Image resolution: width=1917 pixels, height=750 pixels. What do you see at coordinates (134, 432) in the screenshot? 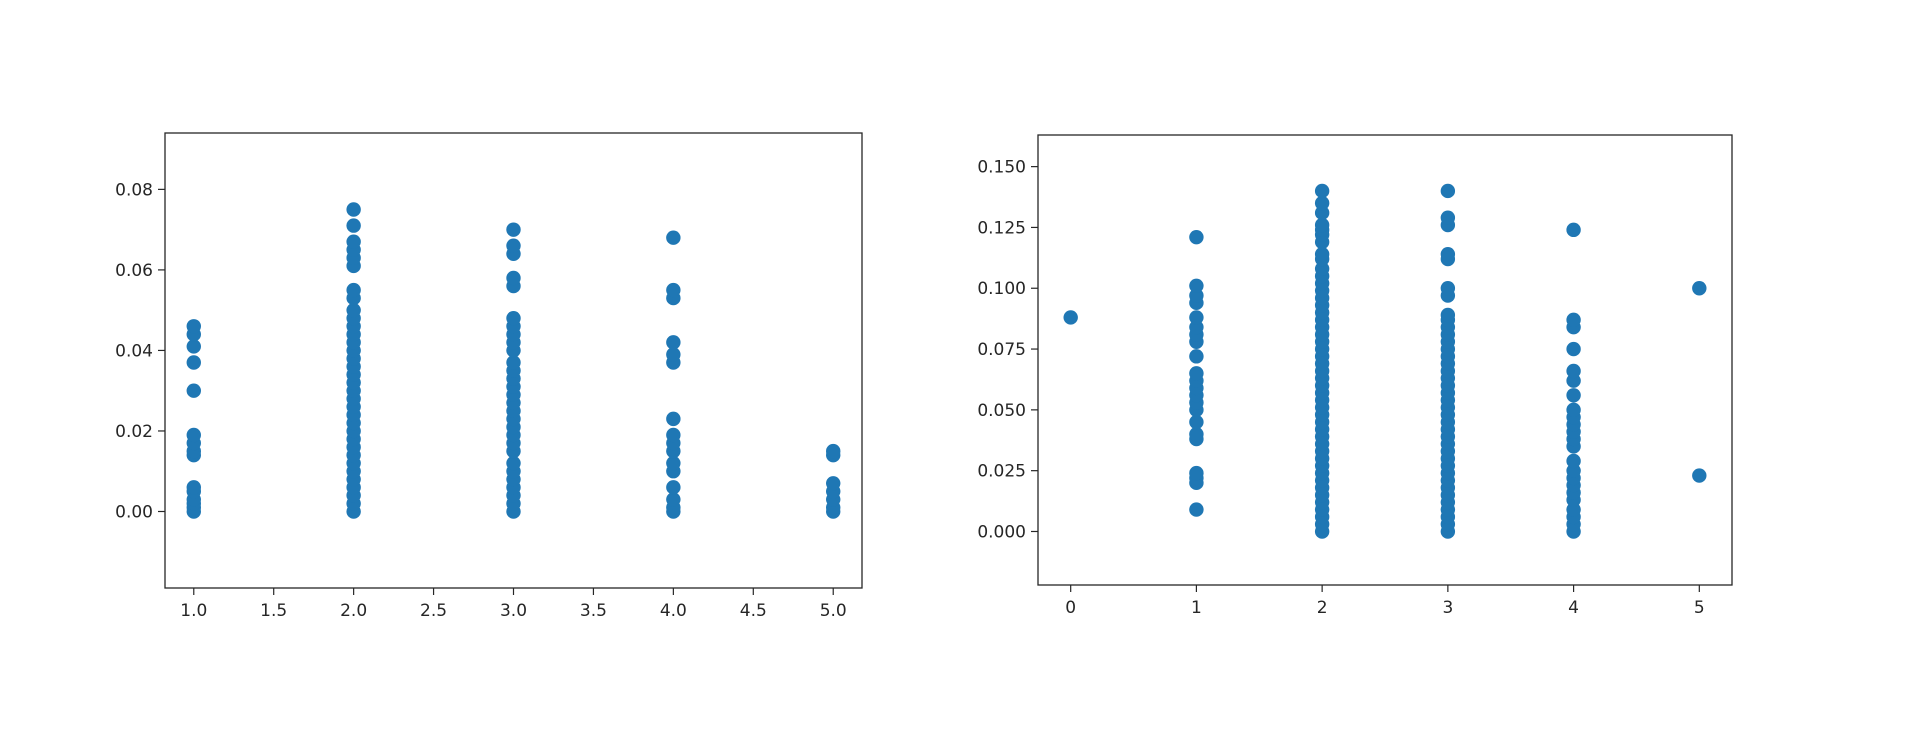
I see `y-tick-label: 0.02` at bounding box center [134, 432].